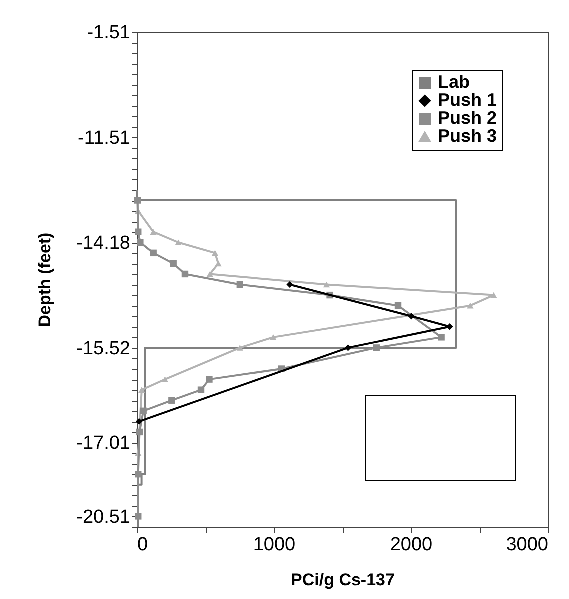 Image resolution: width=569 pixels, height=599 pixels. Describe the element at coordinates (274, 545) in the screenshot. I see `x-tick-label: 1000` at that location.